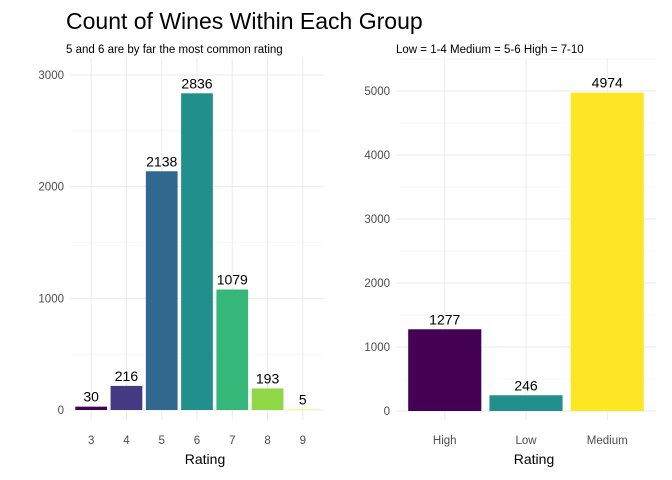 This screenshot has width=672, height=480. I want to click on left-x-tick-label: 8, so click(267, 441).